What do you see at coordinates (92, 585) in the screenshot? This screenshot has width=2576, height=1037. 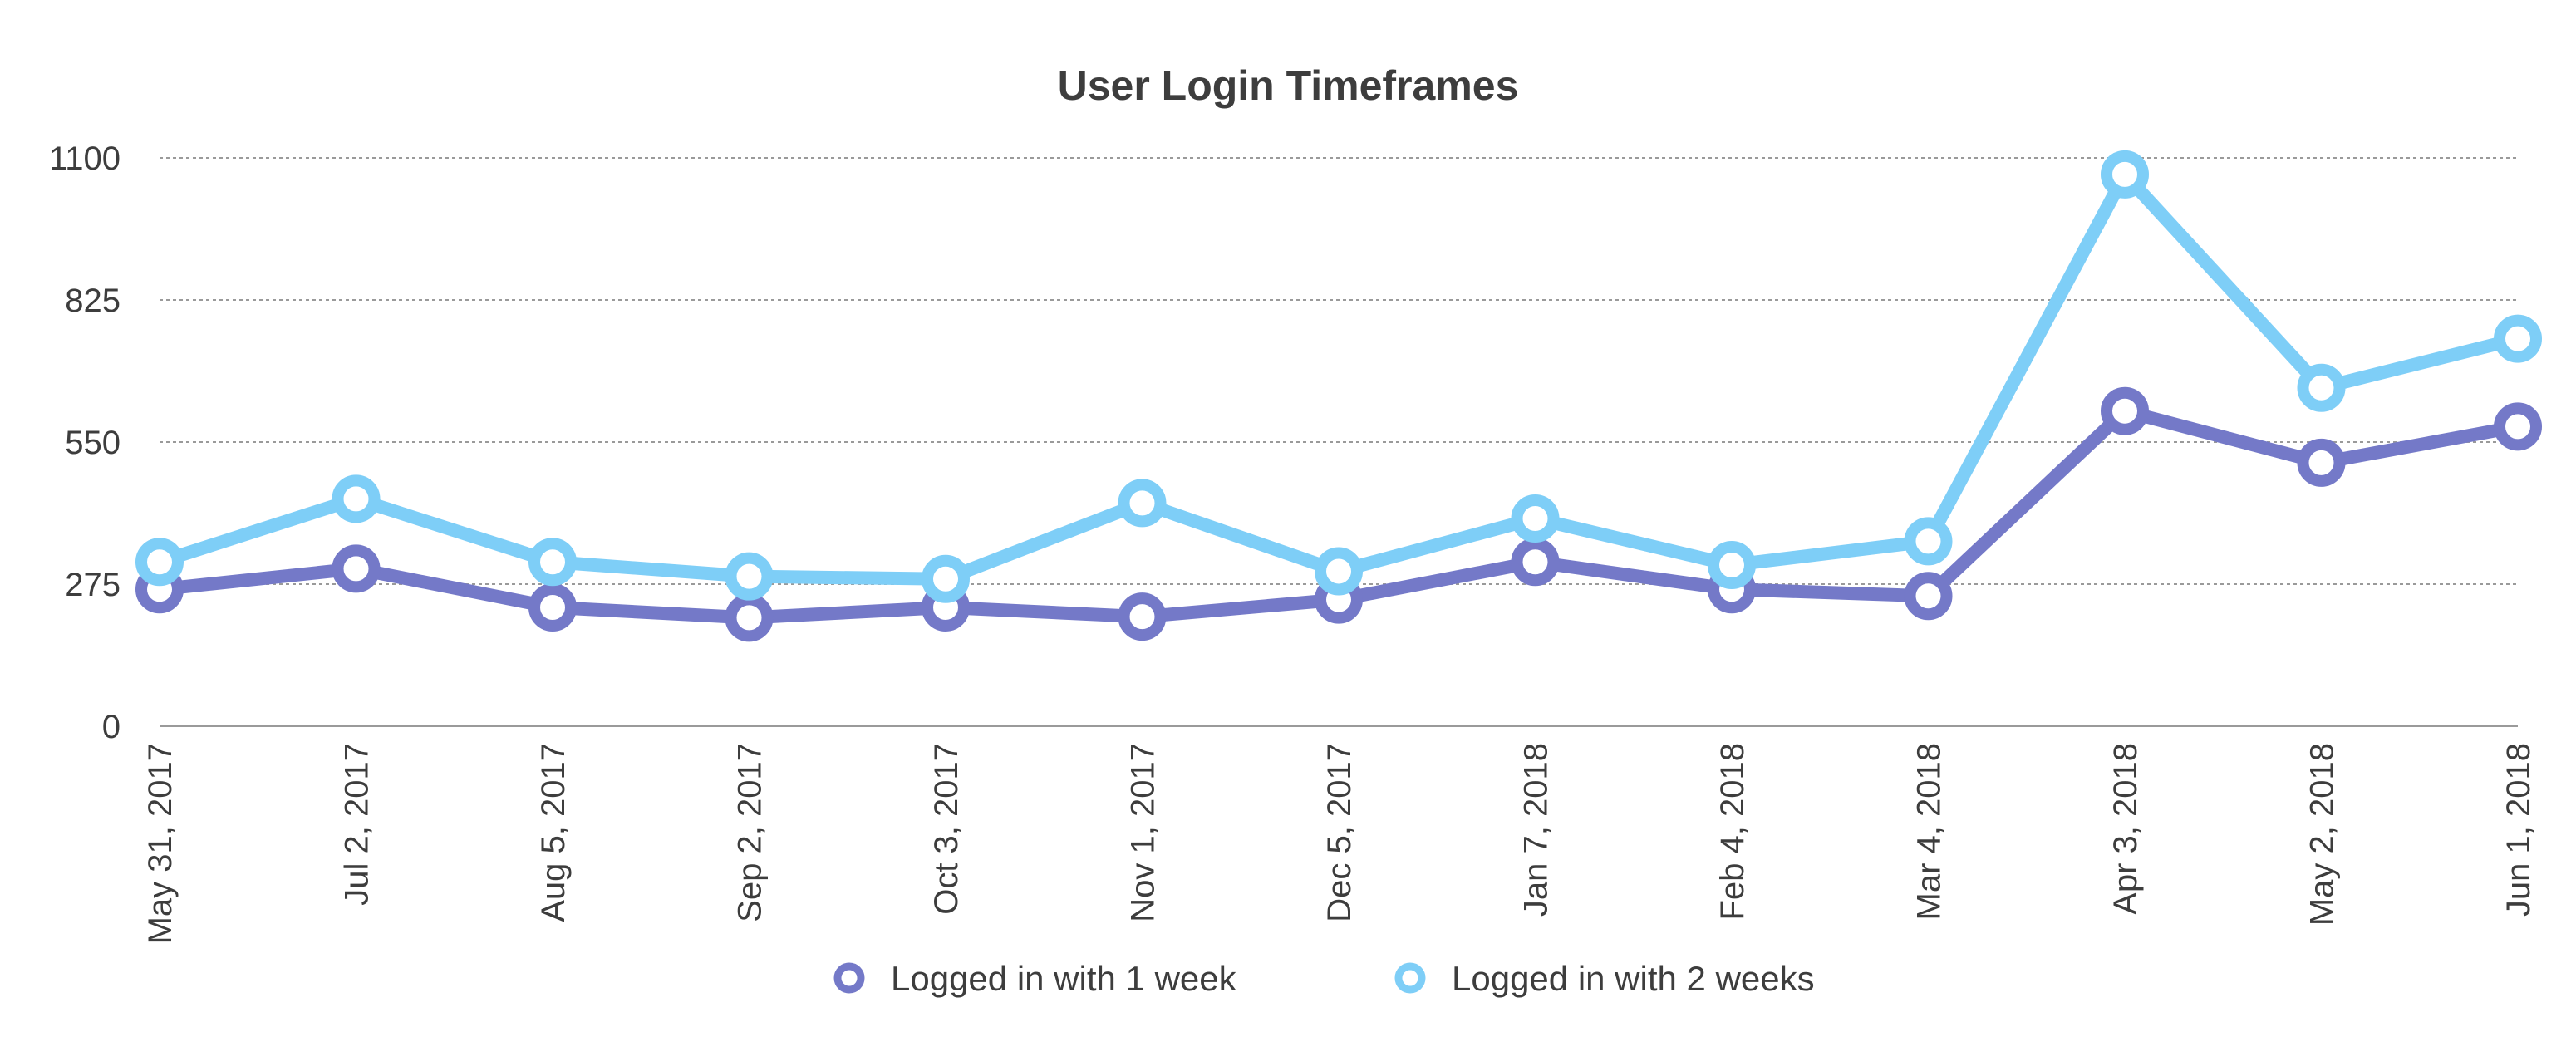 I see `y-tick-label: 275` at bounding box center [92, 585].